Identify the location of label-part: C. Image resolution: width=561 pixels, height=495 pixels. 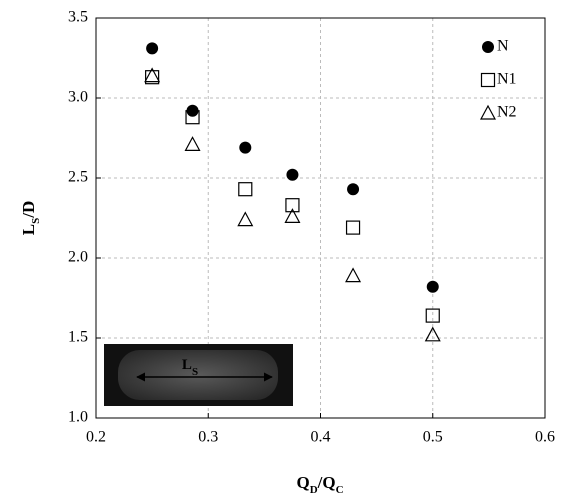
(340, 489).